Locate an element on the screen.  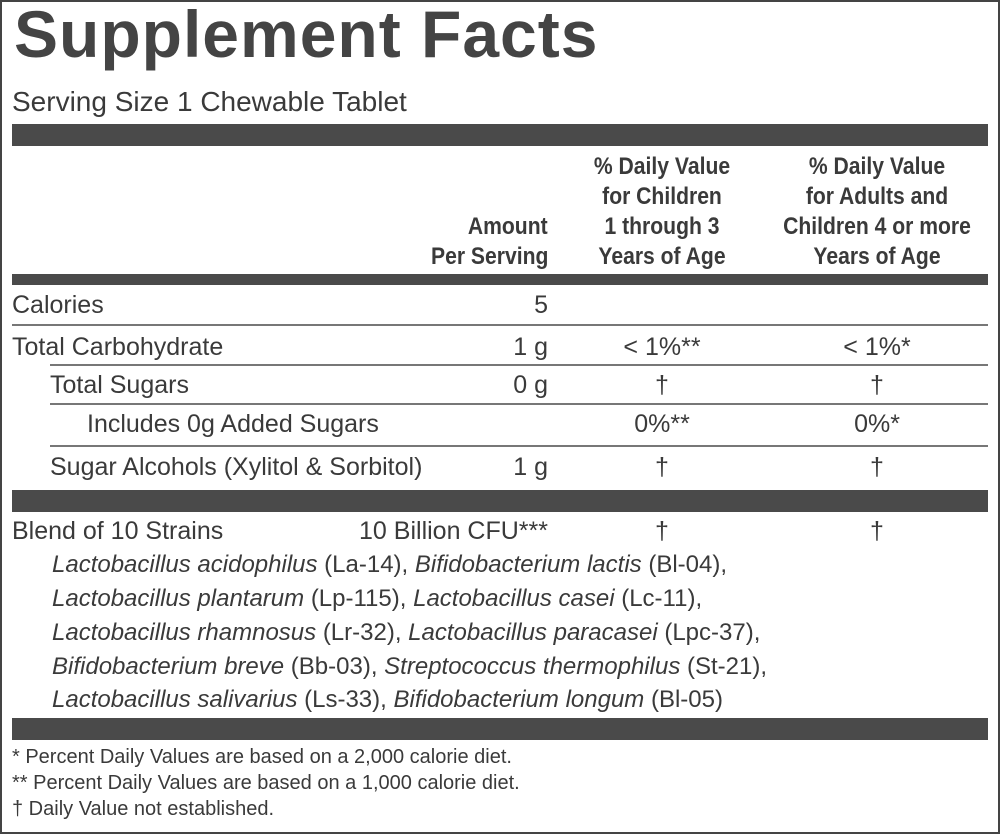
header-dv-children: for Children is located at coordinates (662, 196).